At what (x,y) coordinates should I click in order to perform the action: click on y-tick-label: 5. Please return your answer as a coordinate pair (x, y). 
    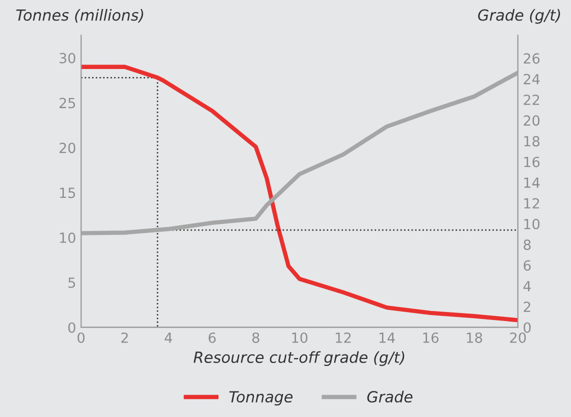
    Looking at the image, I should click on (72, 283).